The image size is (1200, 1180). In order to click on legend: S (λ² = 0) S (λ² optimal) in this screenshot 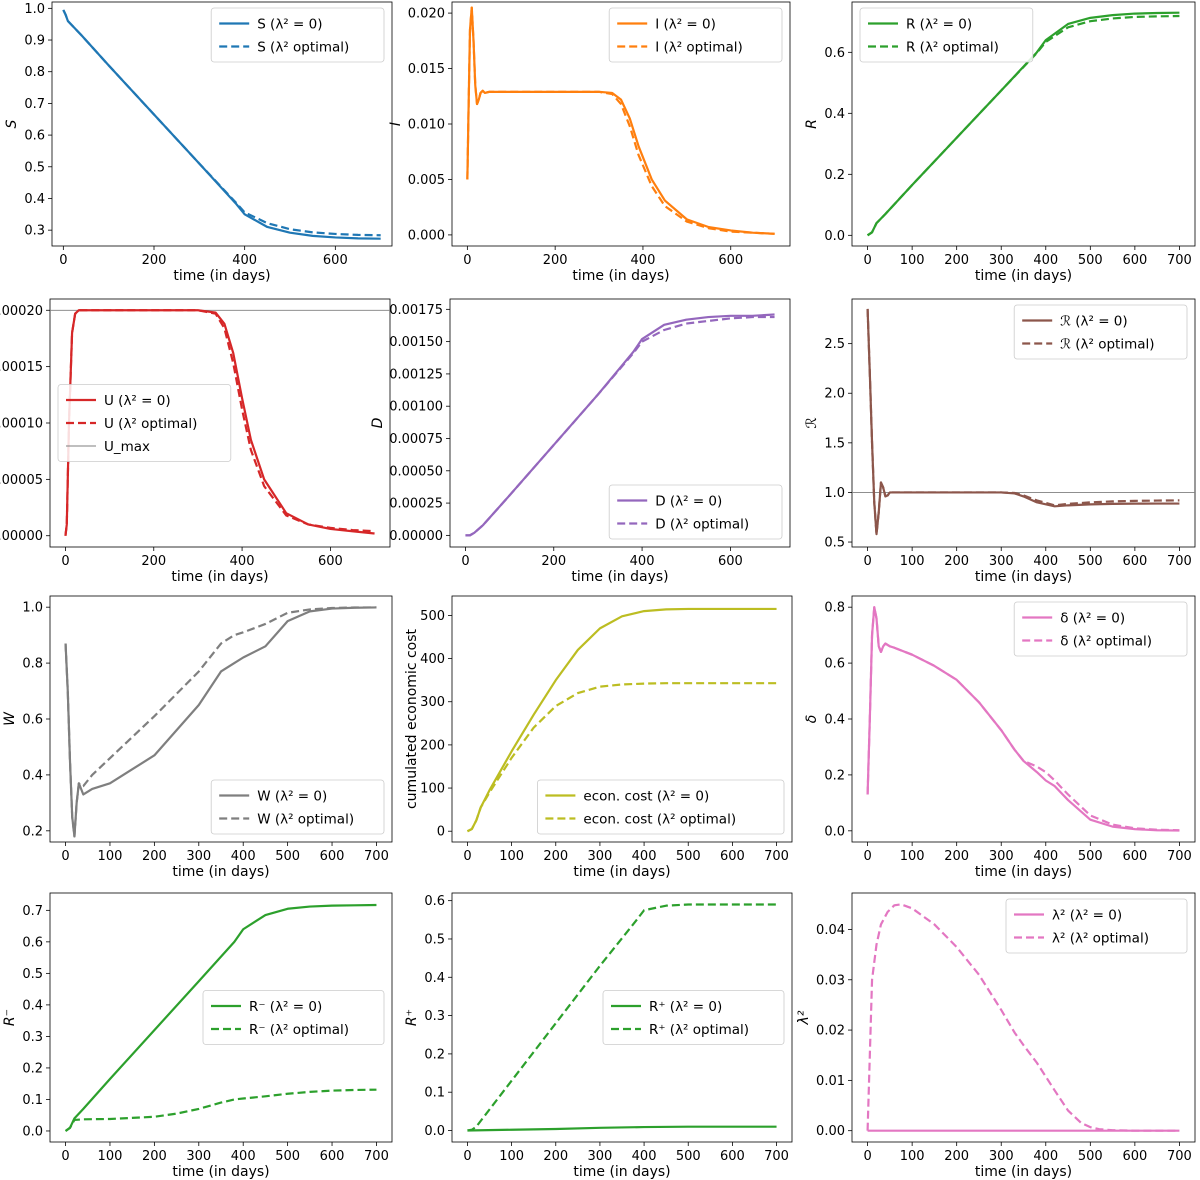, I will do `click(297, 35)`.